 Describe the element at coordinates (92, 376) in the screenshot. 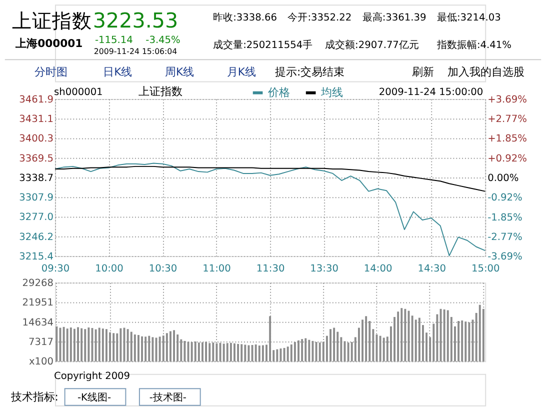

I see `text: Copyright 2009` at that location.